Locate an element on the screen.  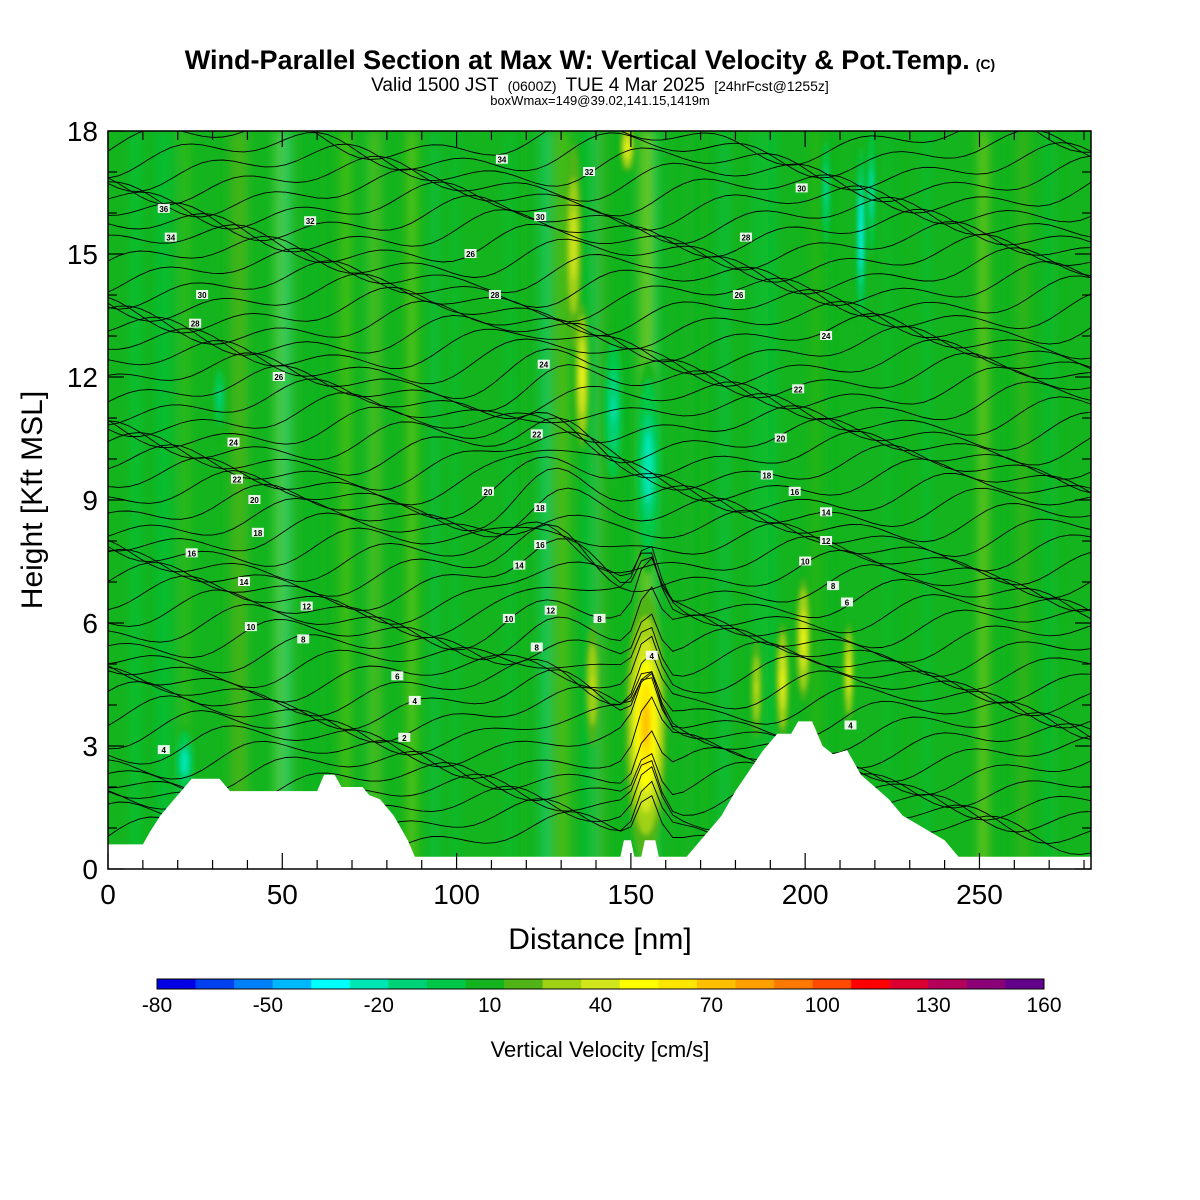
svg-text: 2 is located at coordinates (404, 738).